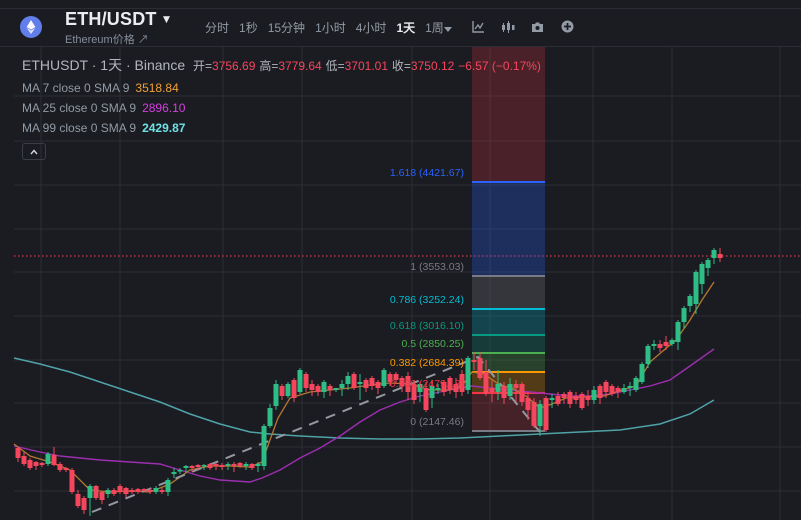 Image resolution: width=801 pixels, height=520 pixels. What do you see at coordinates (281, 128) in the screenshot?
I see `ma99-row: MA 99 close 0 SMA 9 2429.87` at bounding box center [281, 128].